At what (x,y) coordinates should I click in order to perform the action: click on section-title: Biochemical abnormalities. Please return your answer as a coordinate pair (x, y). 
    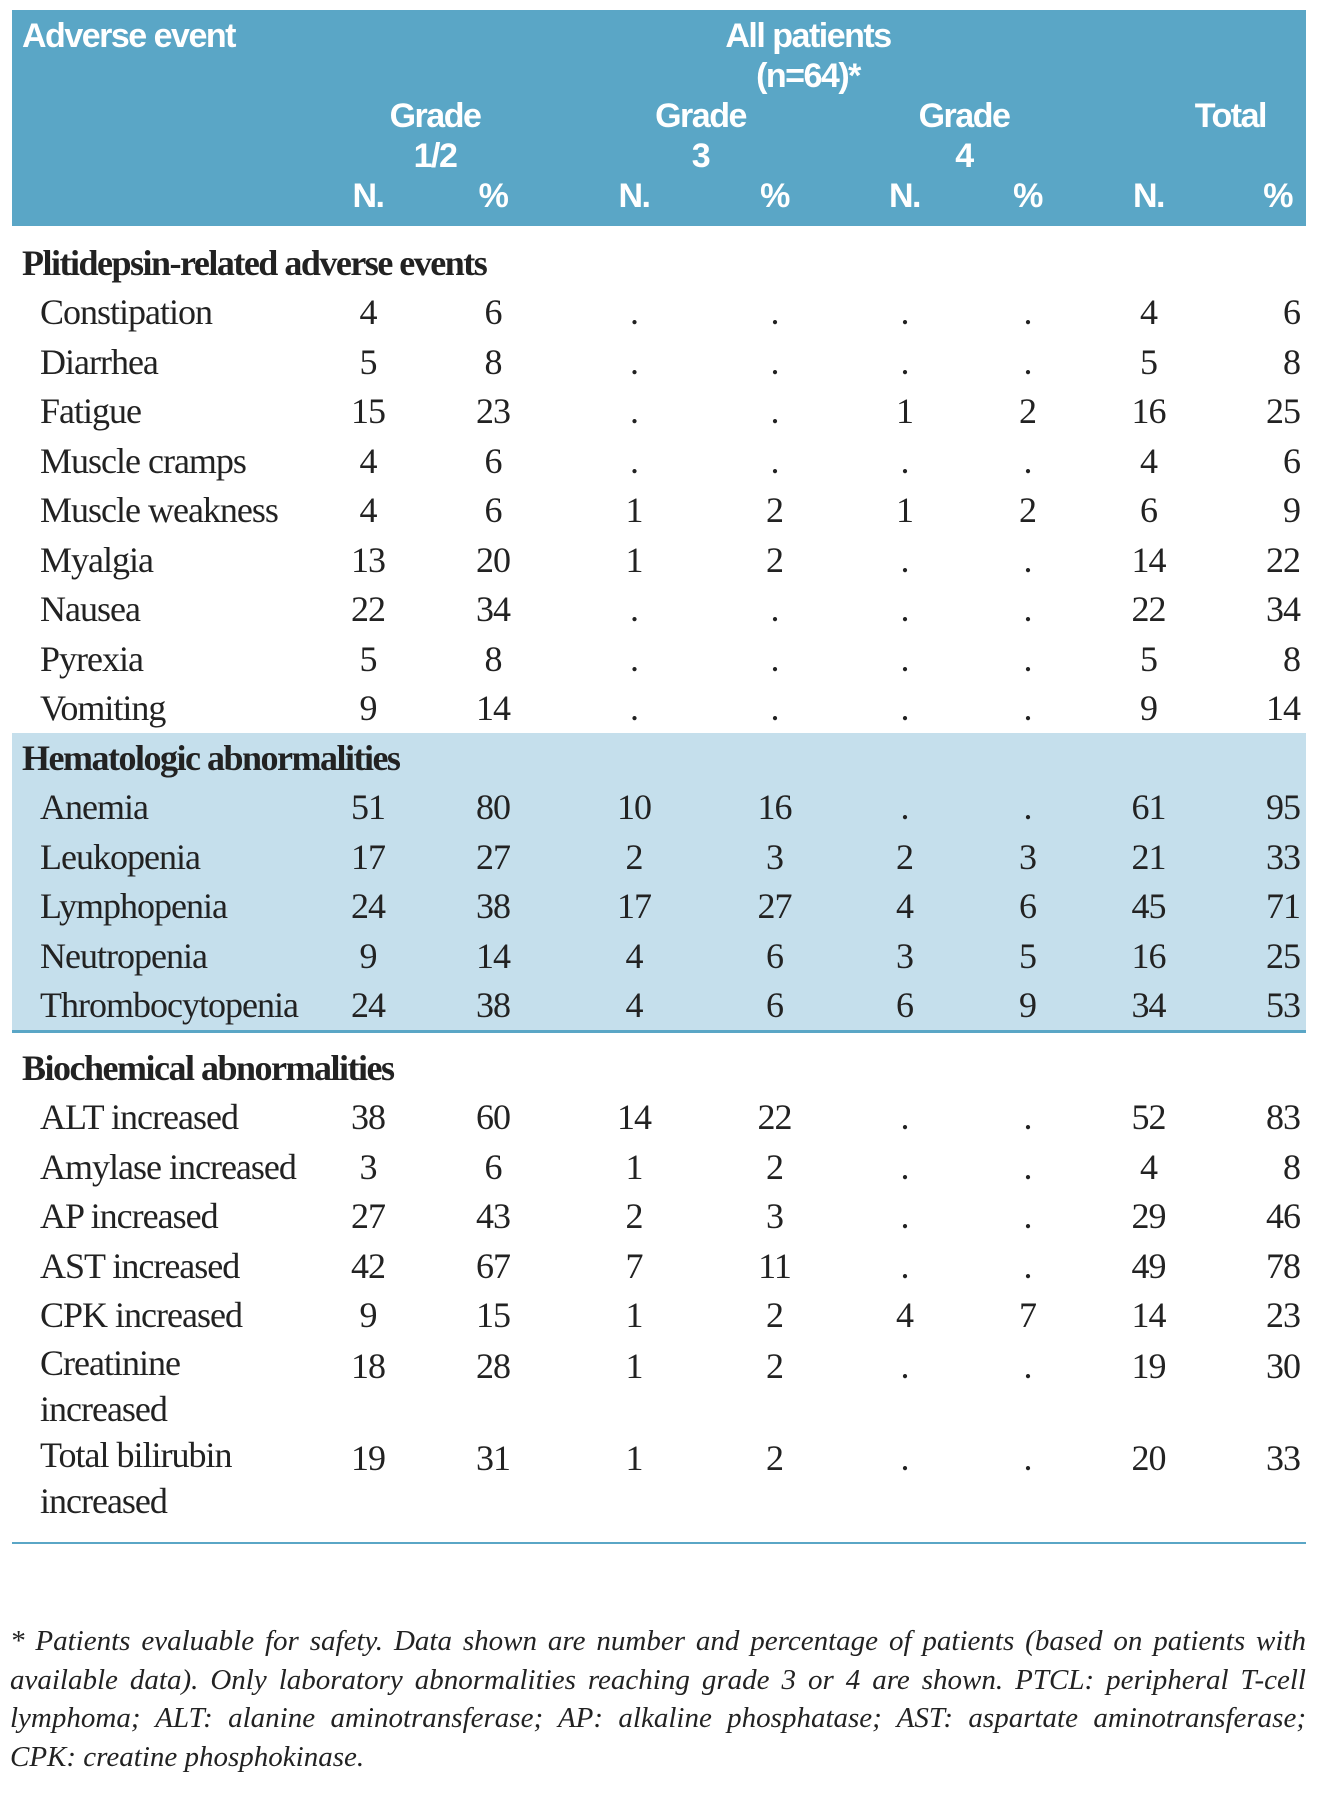
    Looking at the image, I should click on (208, 1067).